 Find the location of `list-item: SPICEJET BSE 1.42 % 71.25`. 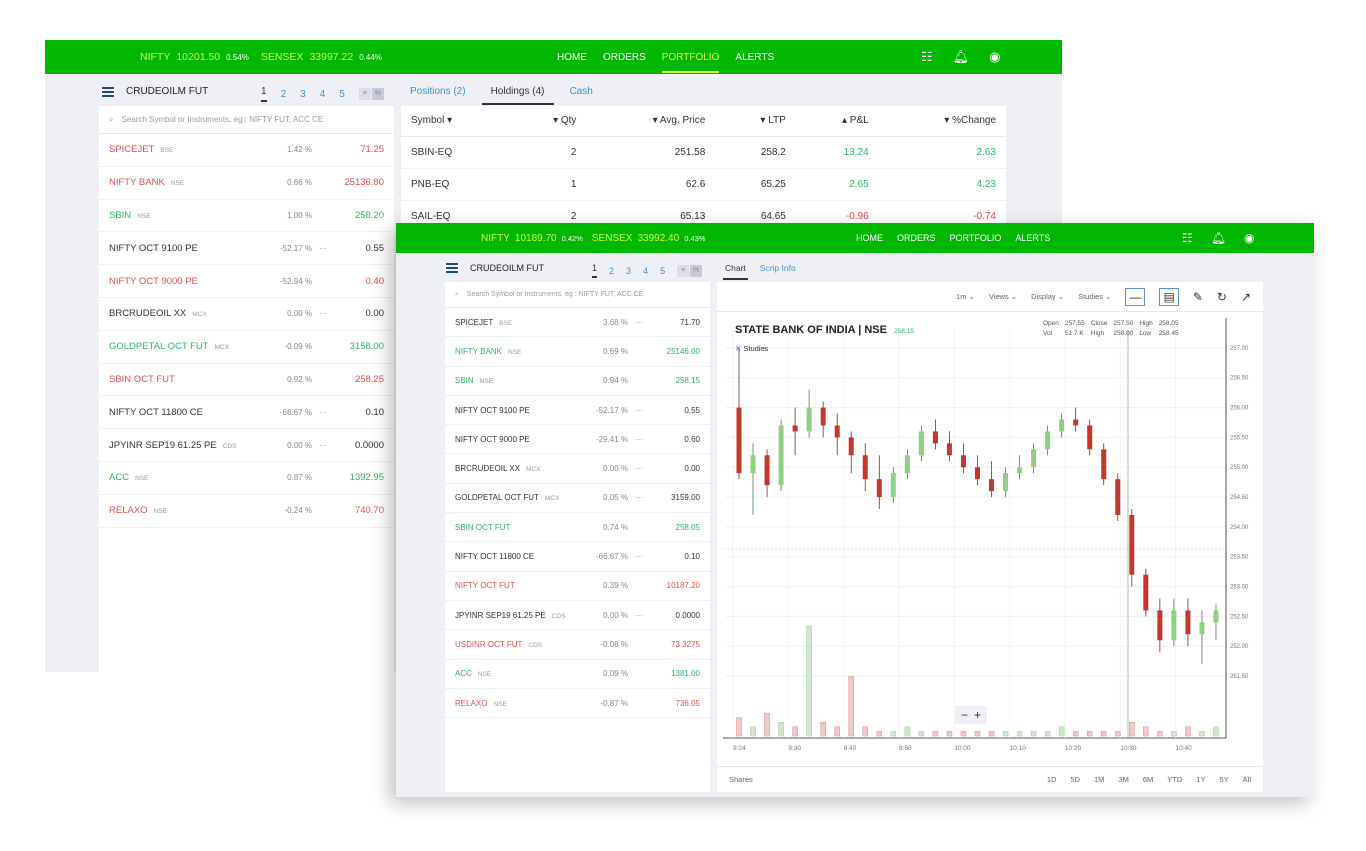

list-item: SPICEJET BSE 1.42 % 71.25 is located at coordinates (246, 150).